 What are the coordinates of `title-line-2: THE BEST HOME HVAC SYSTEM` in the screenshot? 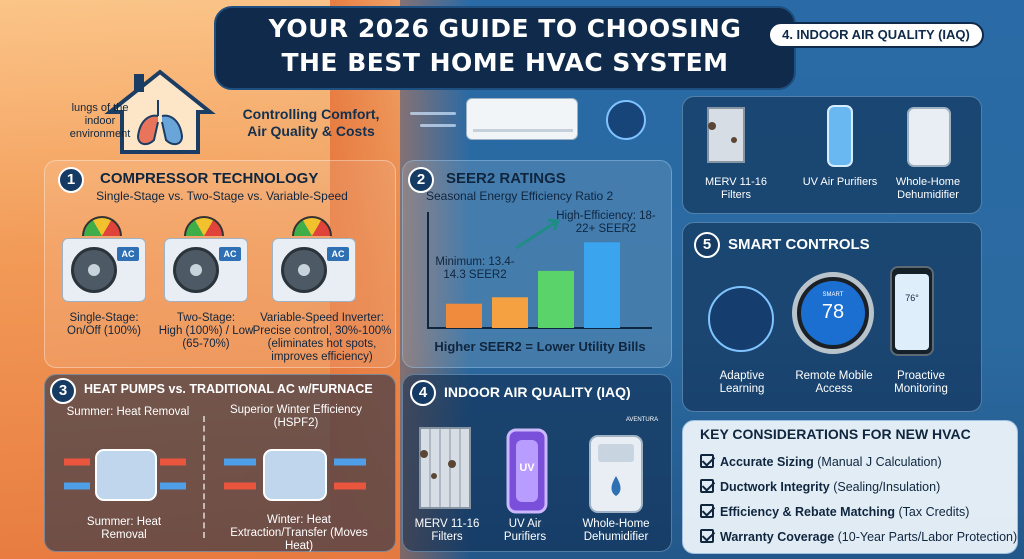 It's located at (505, 62).